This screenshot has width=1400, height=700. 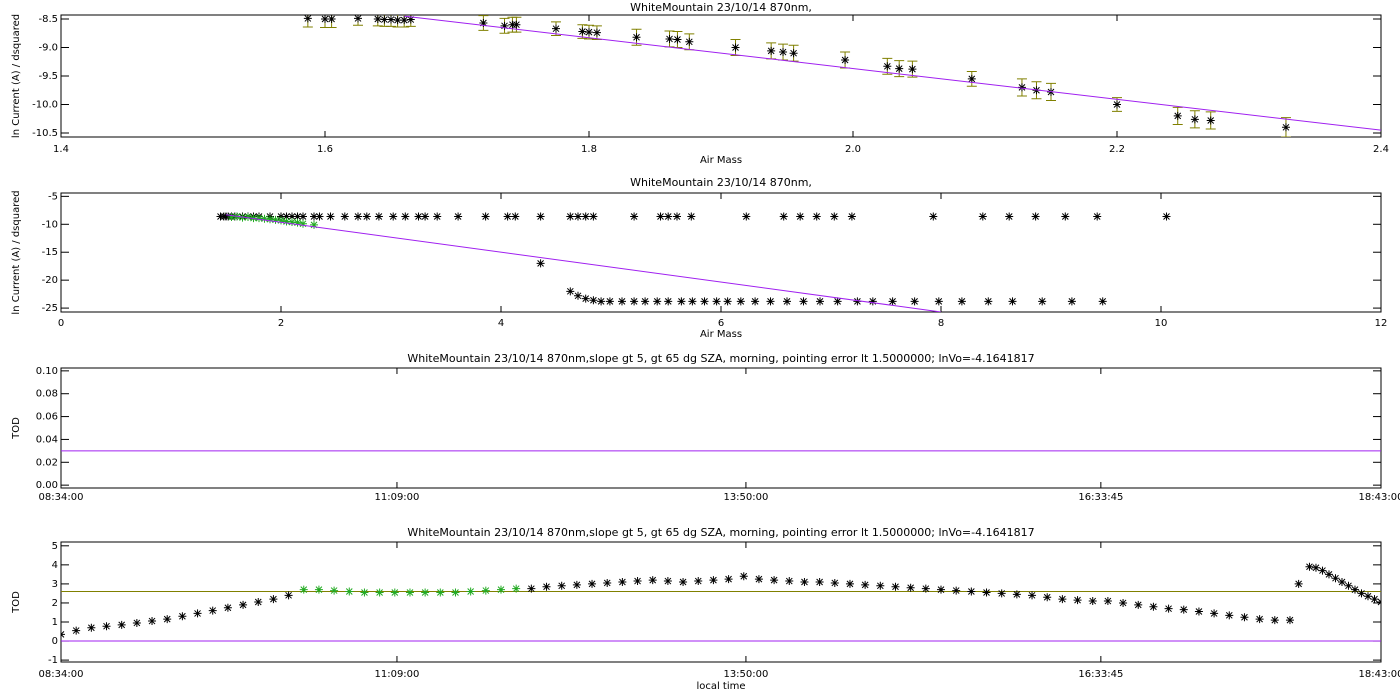 What do you see at coordinates (55, 603) in the screenshot?
I see `y-tick-label: 2` at bounding box center [55, 603].